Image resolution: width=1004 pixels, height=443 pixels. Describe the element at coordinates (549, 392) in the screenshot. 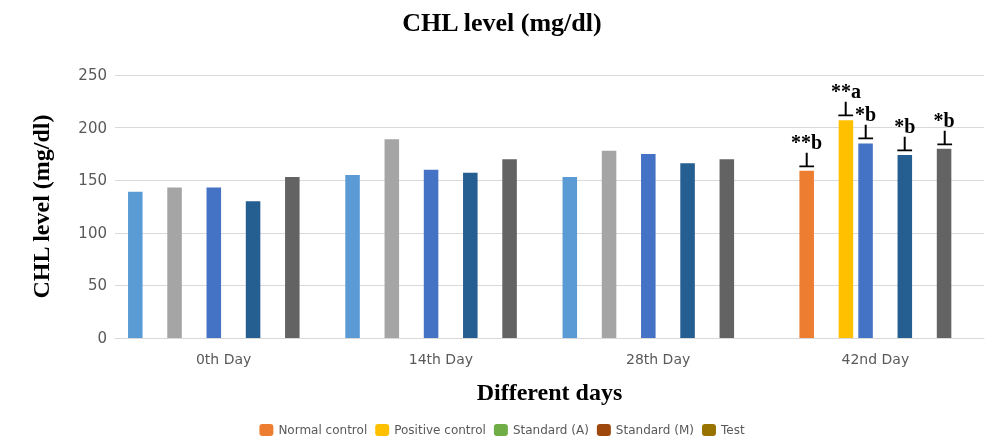

I see `x-axis-title: Different days` at that location.